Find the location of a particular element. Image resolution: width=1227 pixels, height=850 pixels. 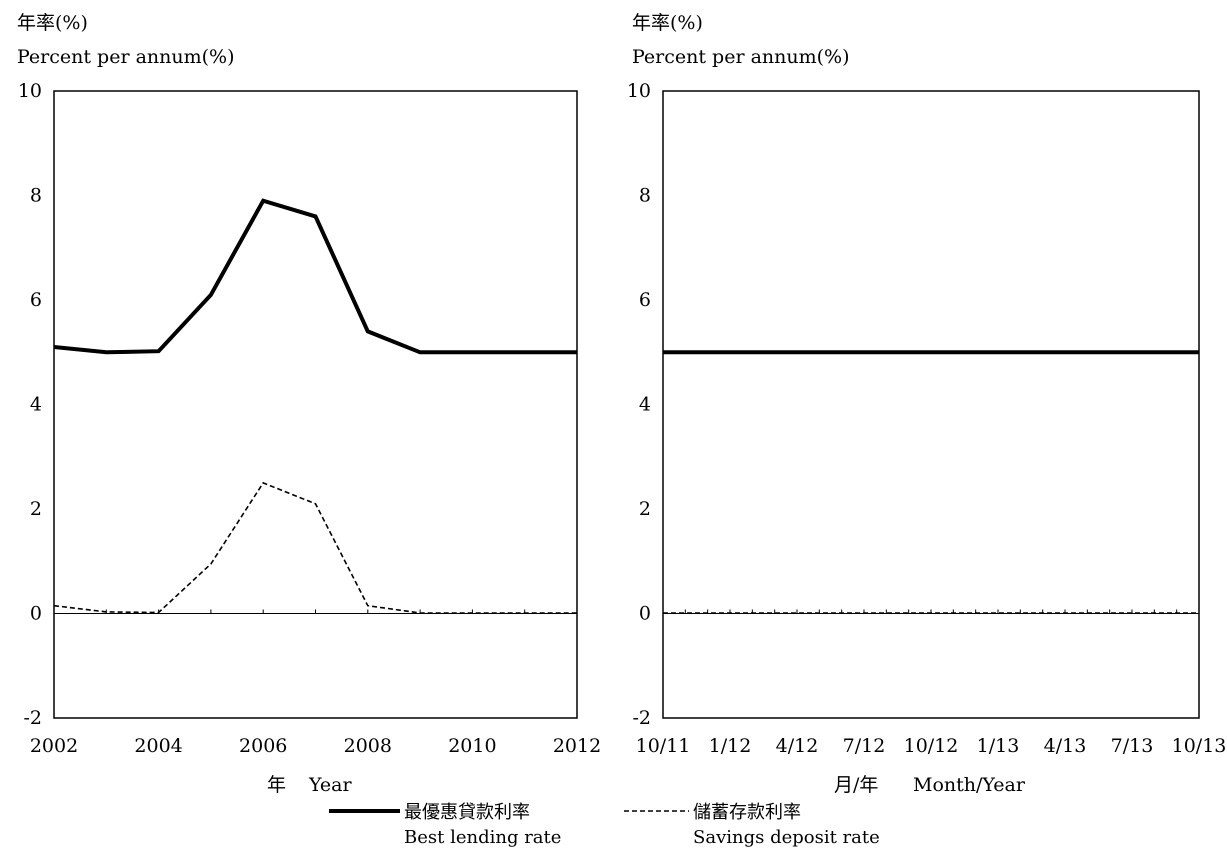

left-series-line-savings-deposit-rate is located at coordinates (315, 547).